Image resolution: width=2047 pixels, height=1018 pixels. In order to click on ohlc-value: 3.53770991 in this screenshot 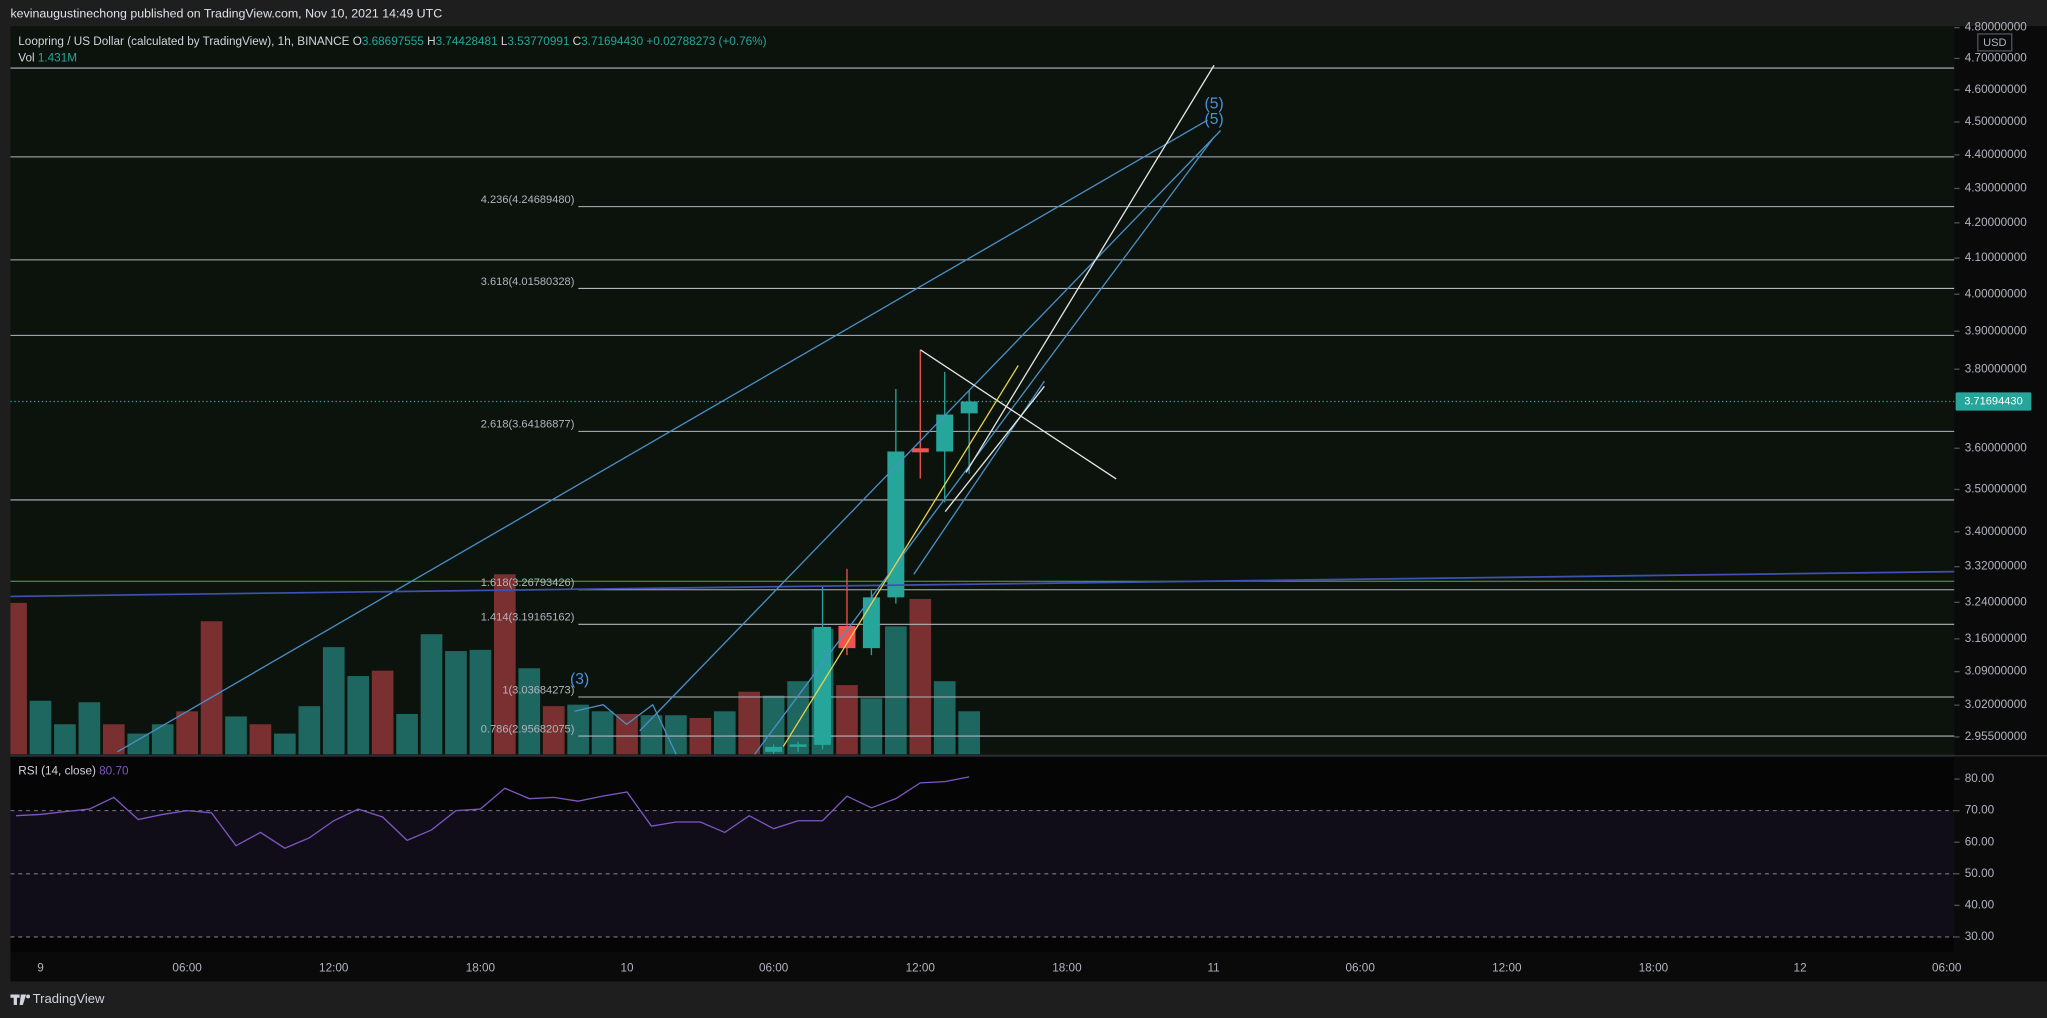, I will do `click(538, 41)`.